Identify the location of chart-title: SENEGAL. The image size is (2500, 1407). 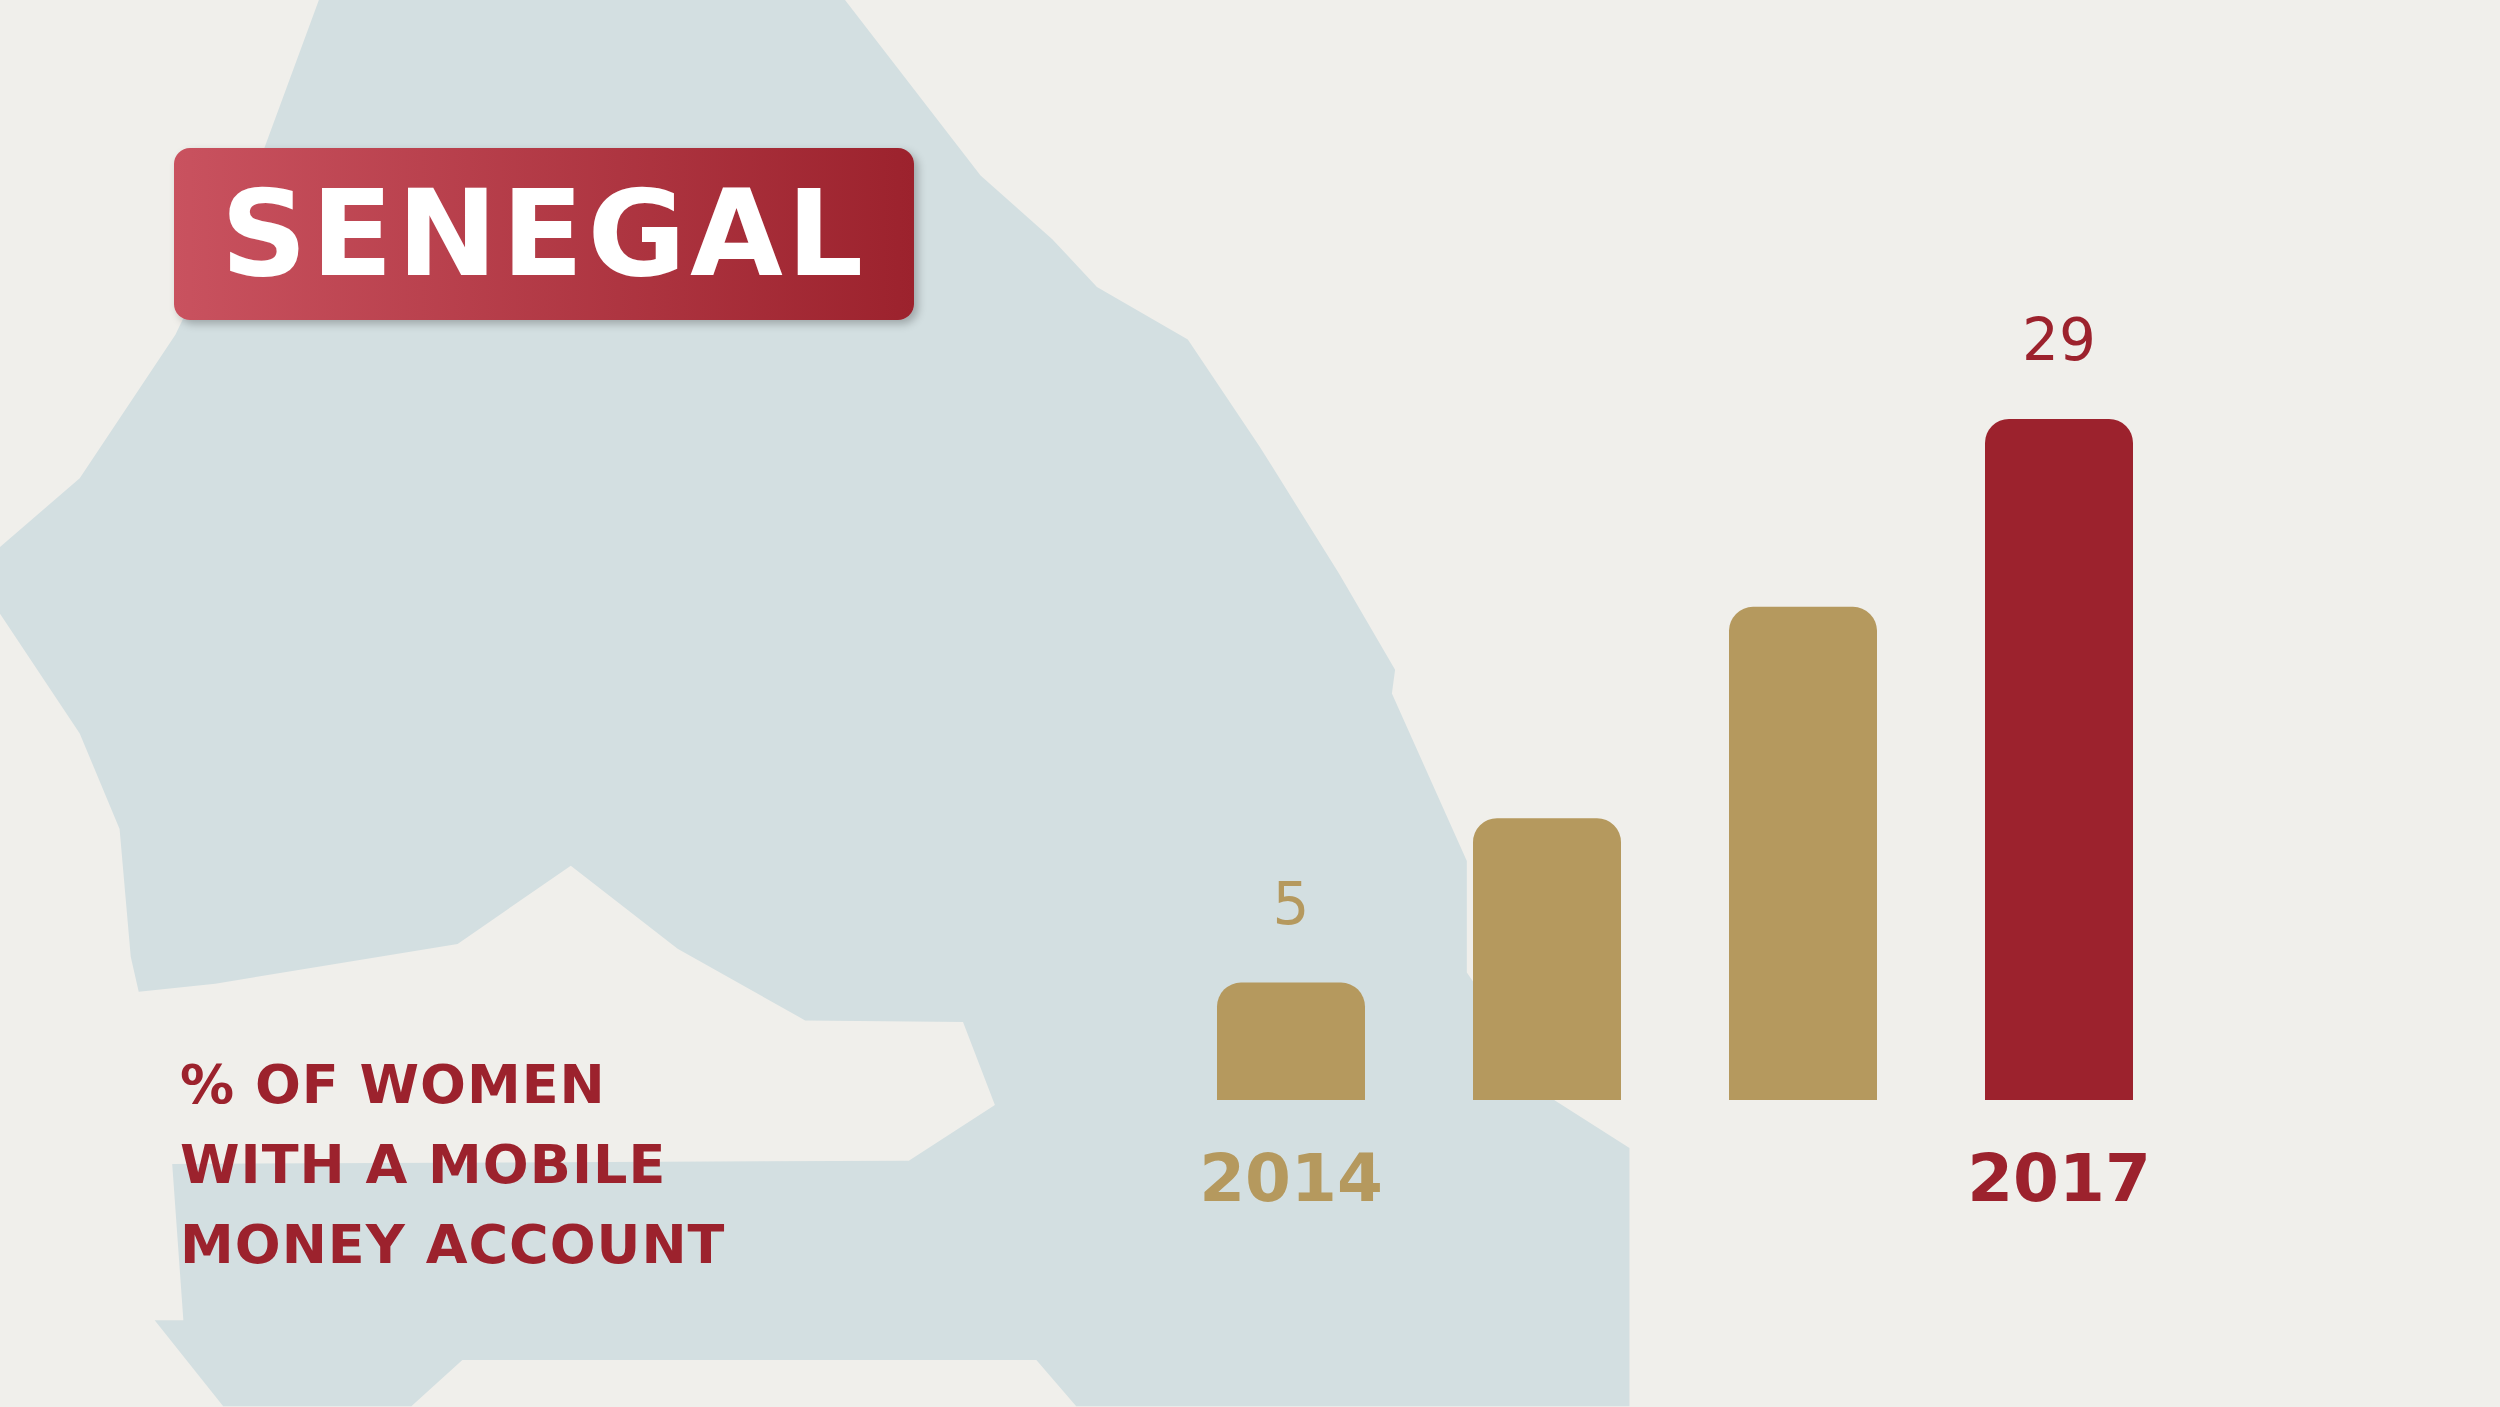
(544, 234).